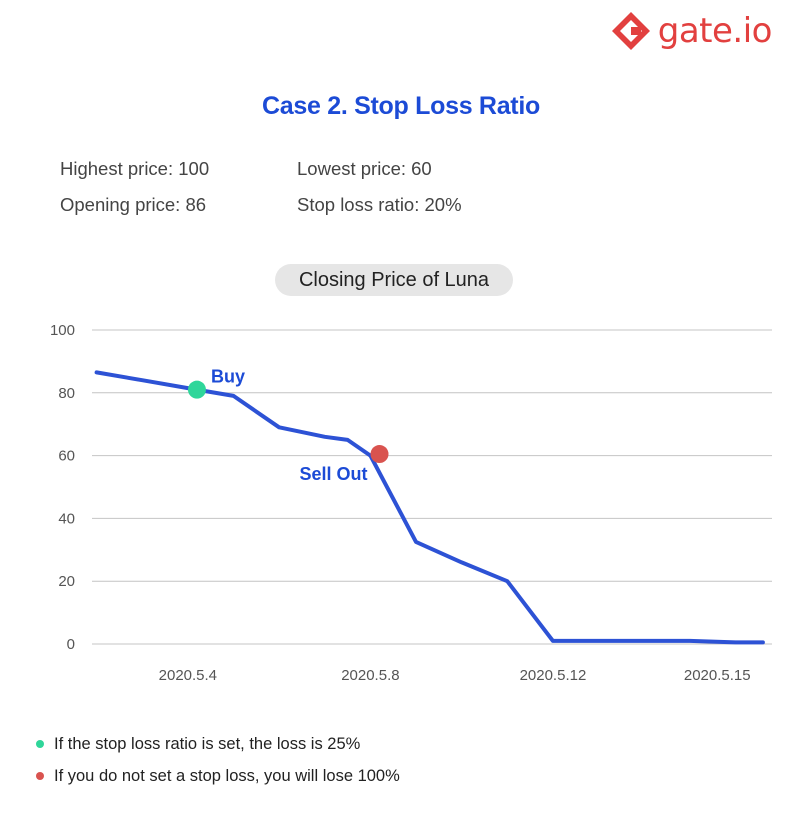  Describe the element at coordinates (66, 518) in the screenshot. I see `y-tick-label: 40` at that location.